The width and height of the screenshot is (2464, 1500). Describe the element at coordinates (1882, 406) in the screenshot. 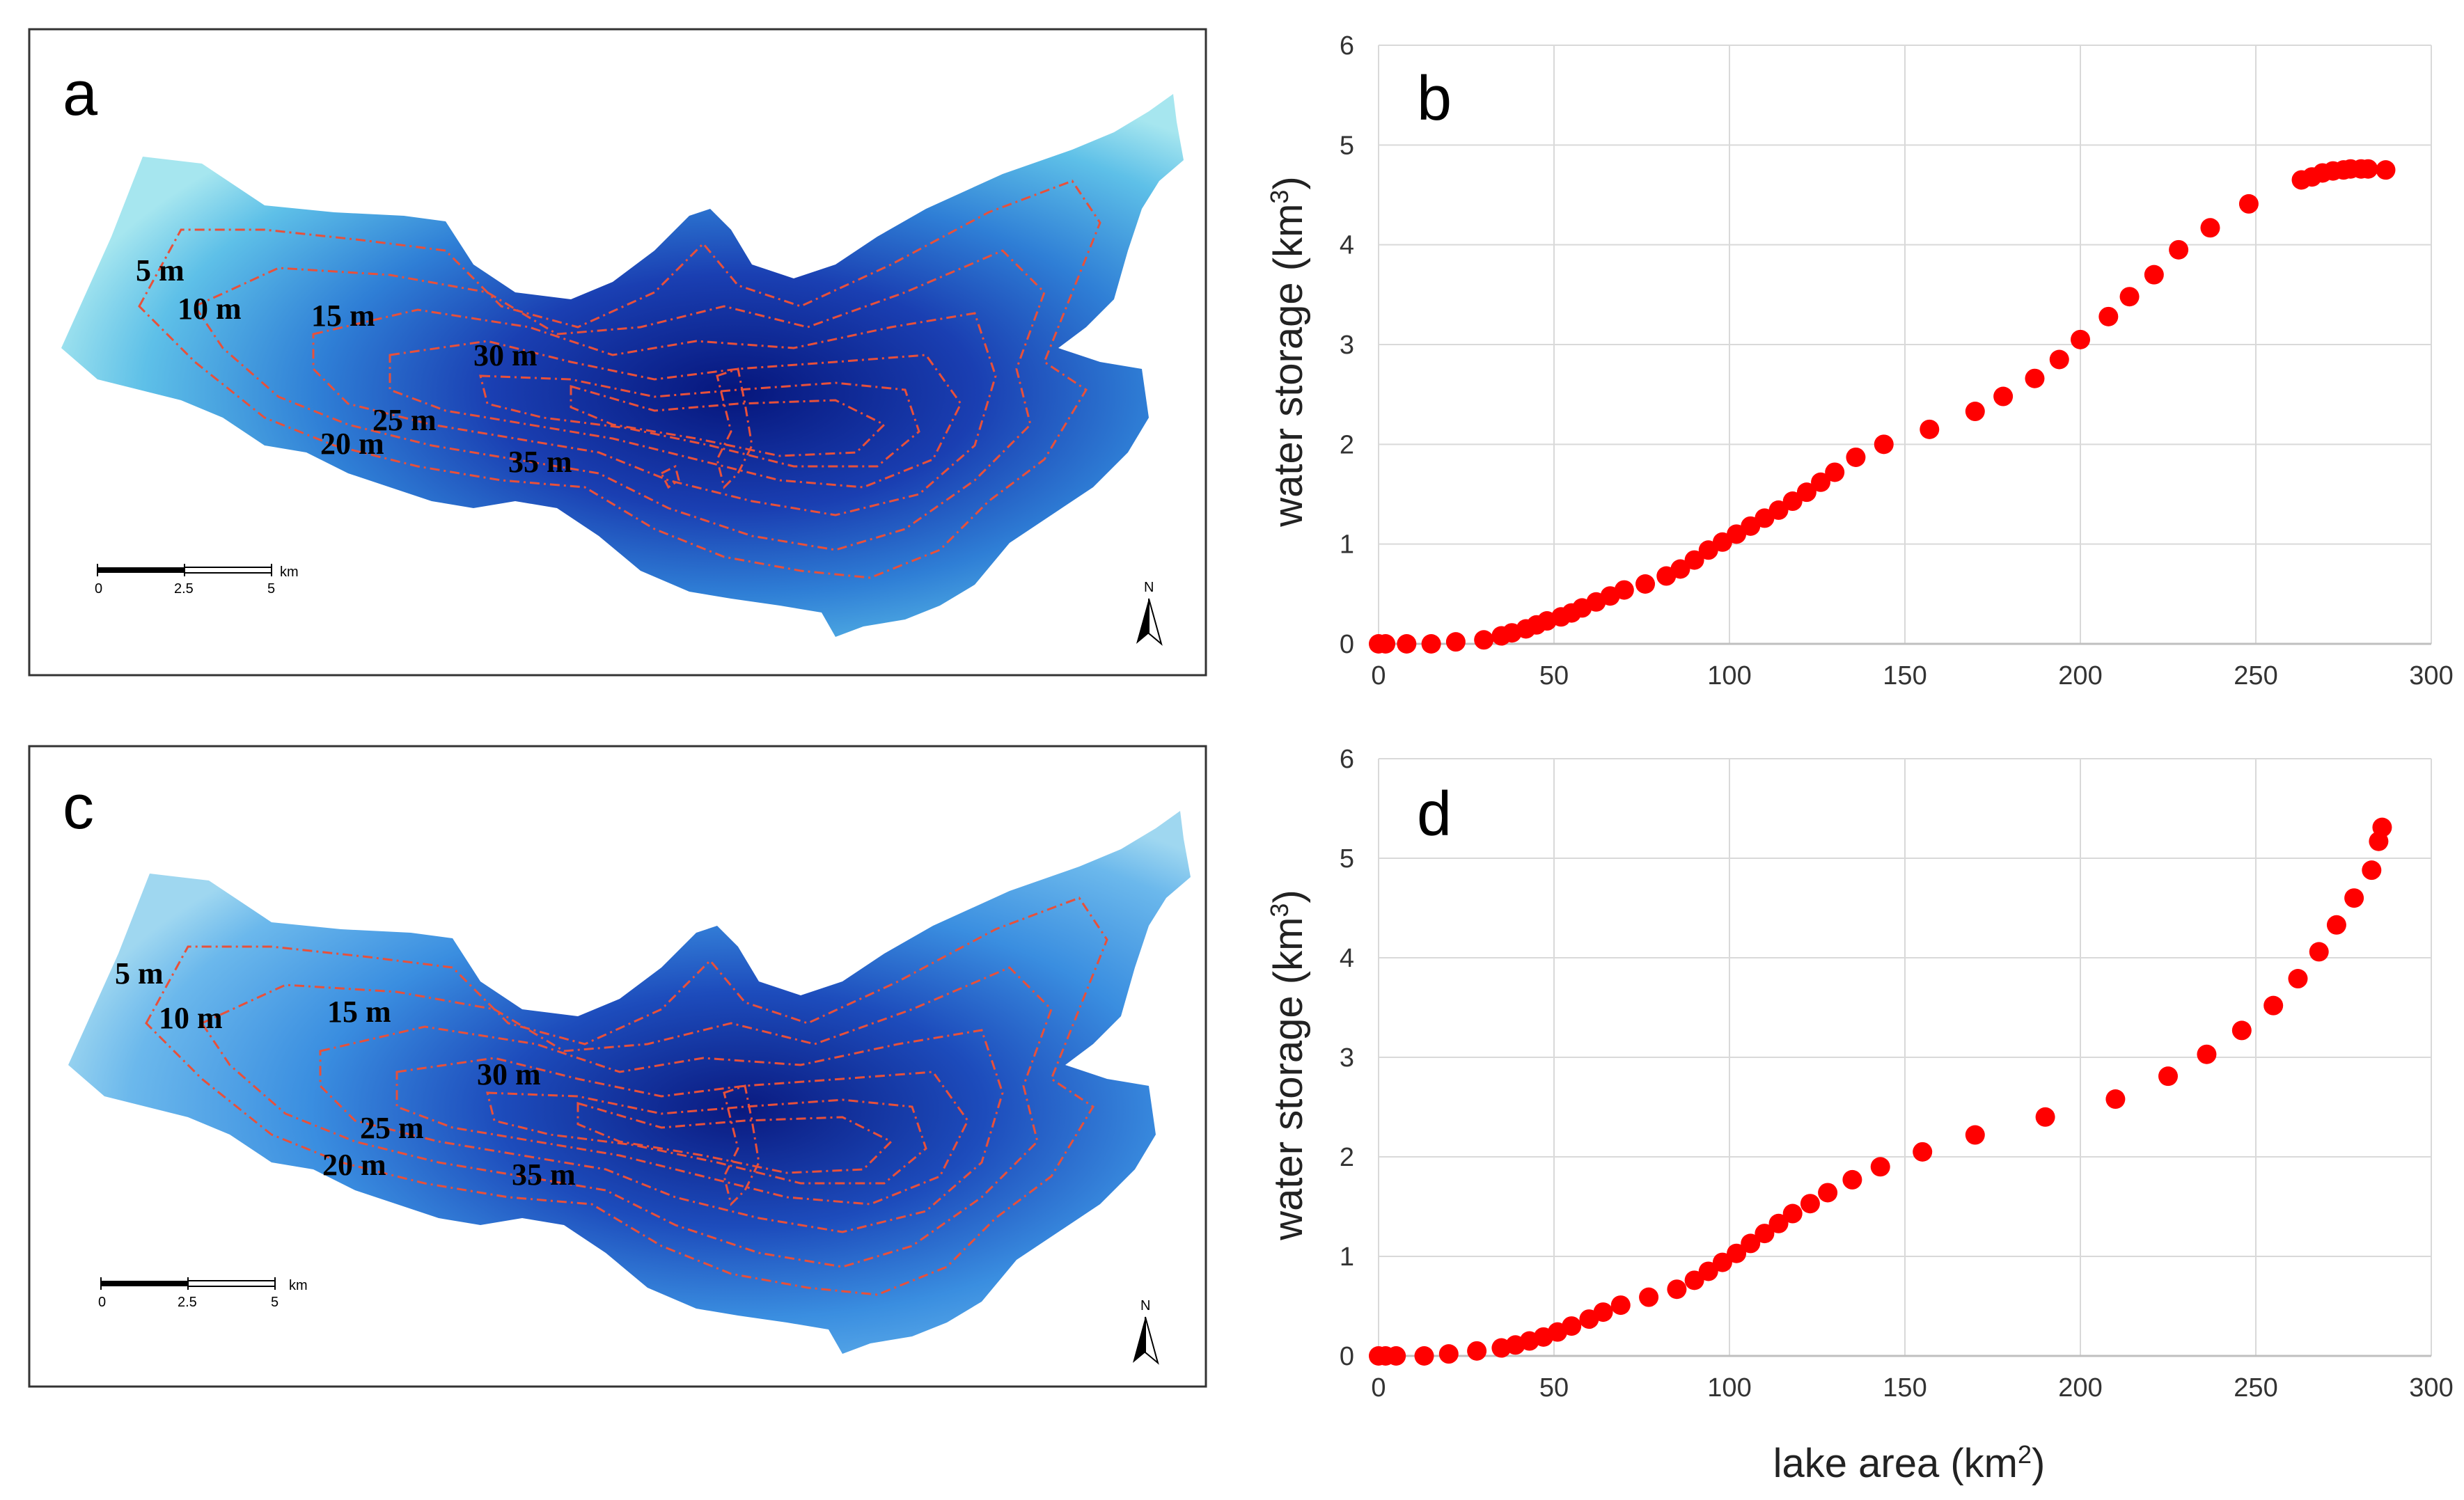

I see `chart-points` at that location.